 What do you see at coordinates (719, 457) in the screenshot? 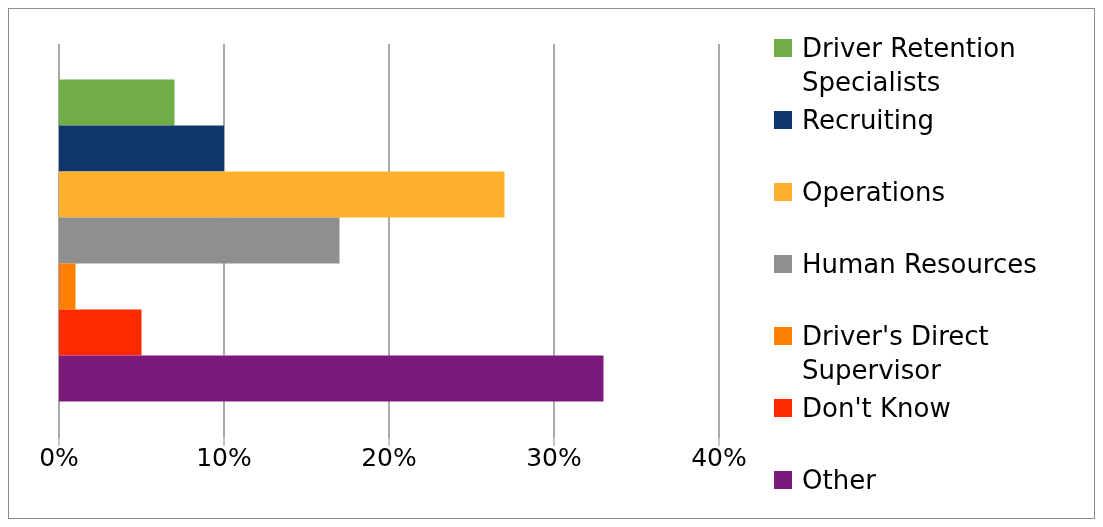
I see `x-tick-label: 40%` at bounding box center [719, 457].